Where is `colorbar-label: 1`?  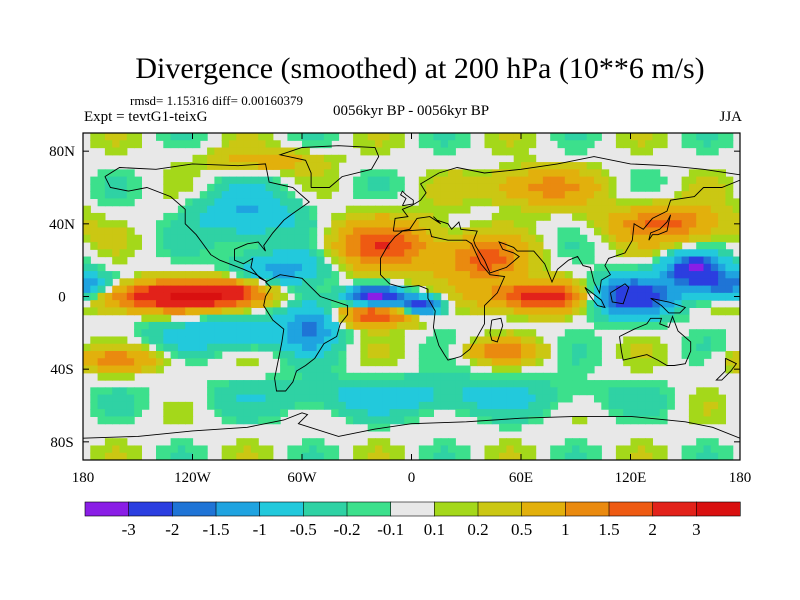 colorbar-label: 1 is located at coordinates (565, 529).